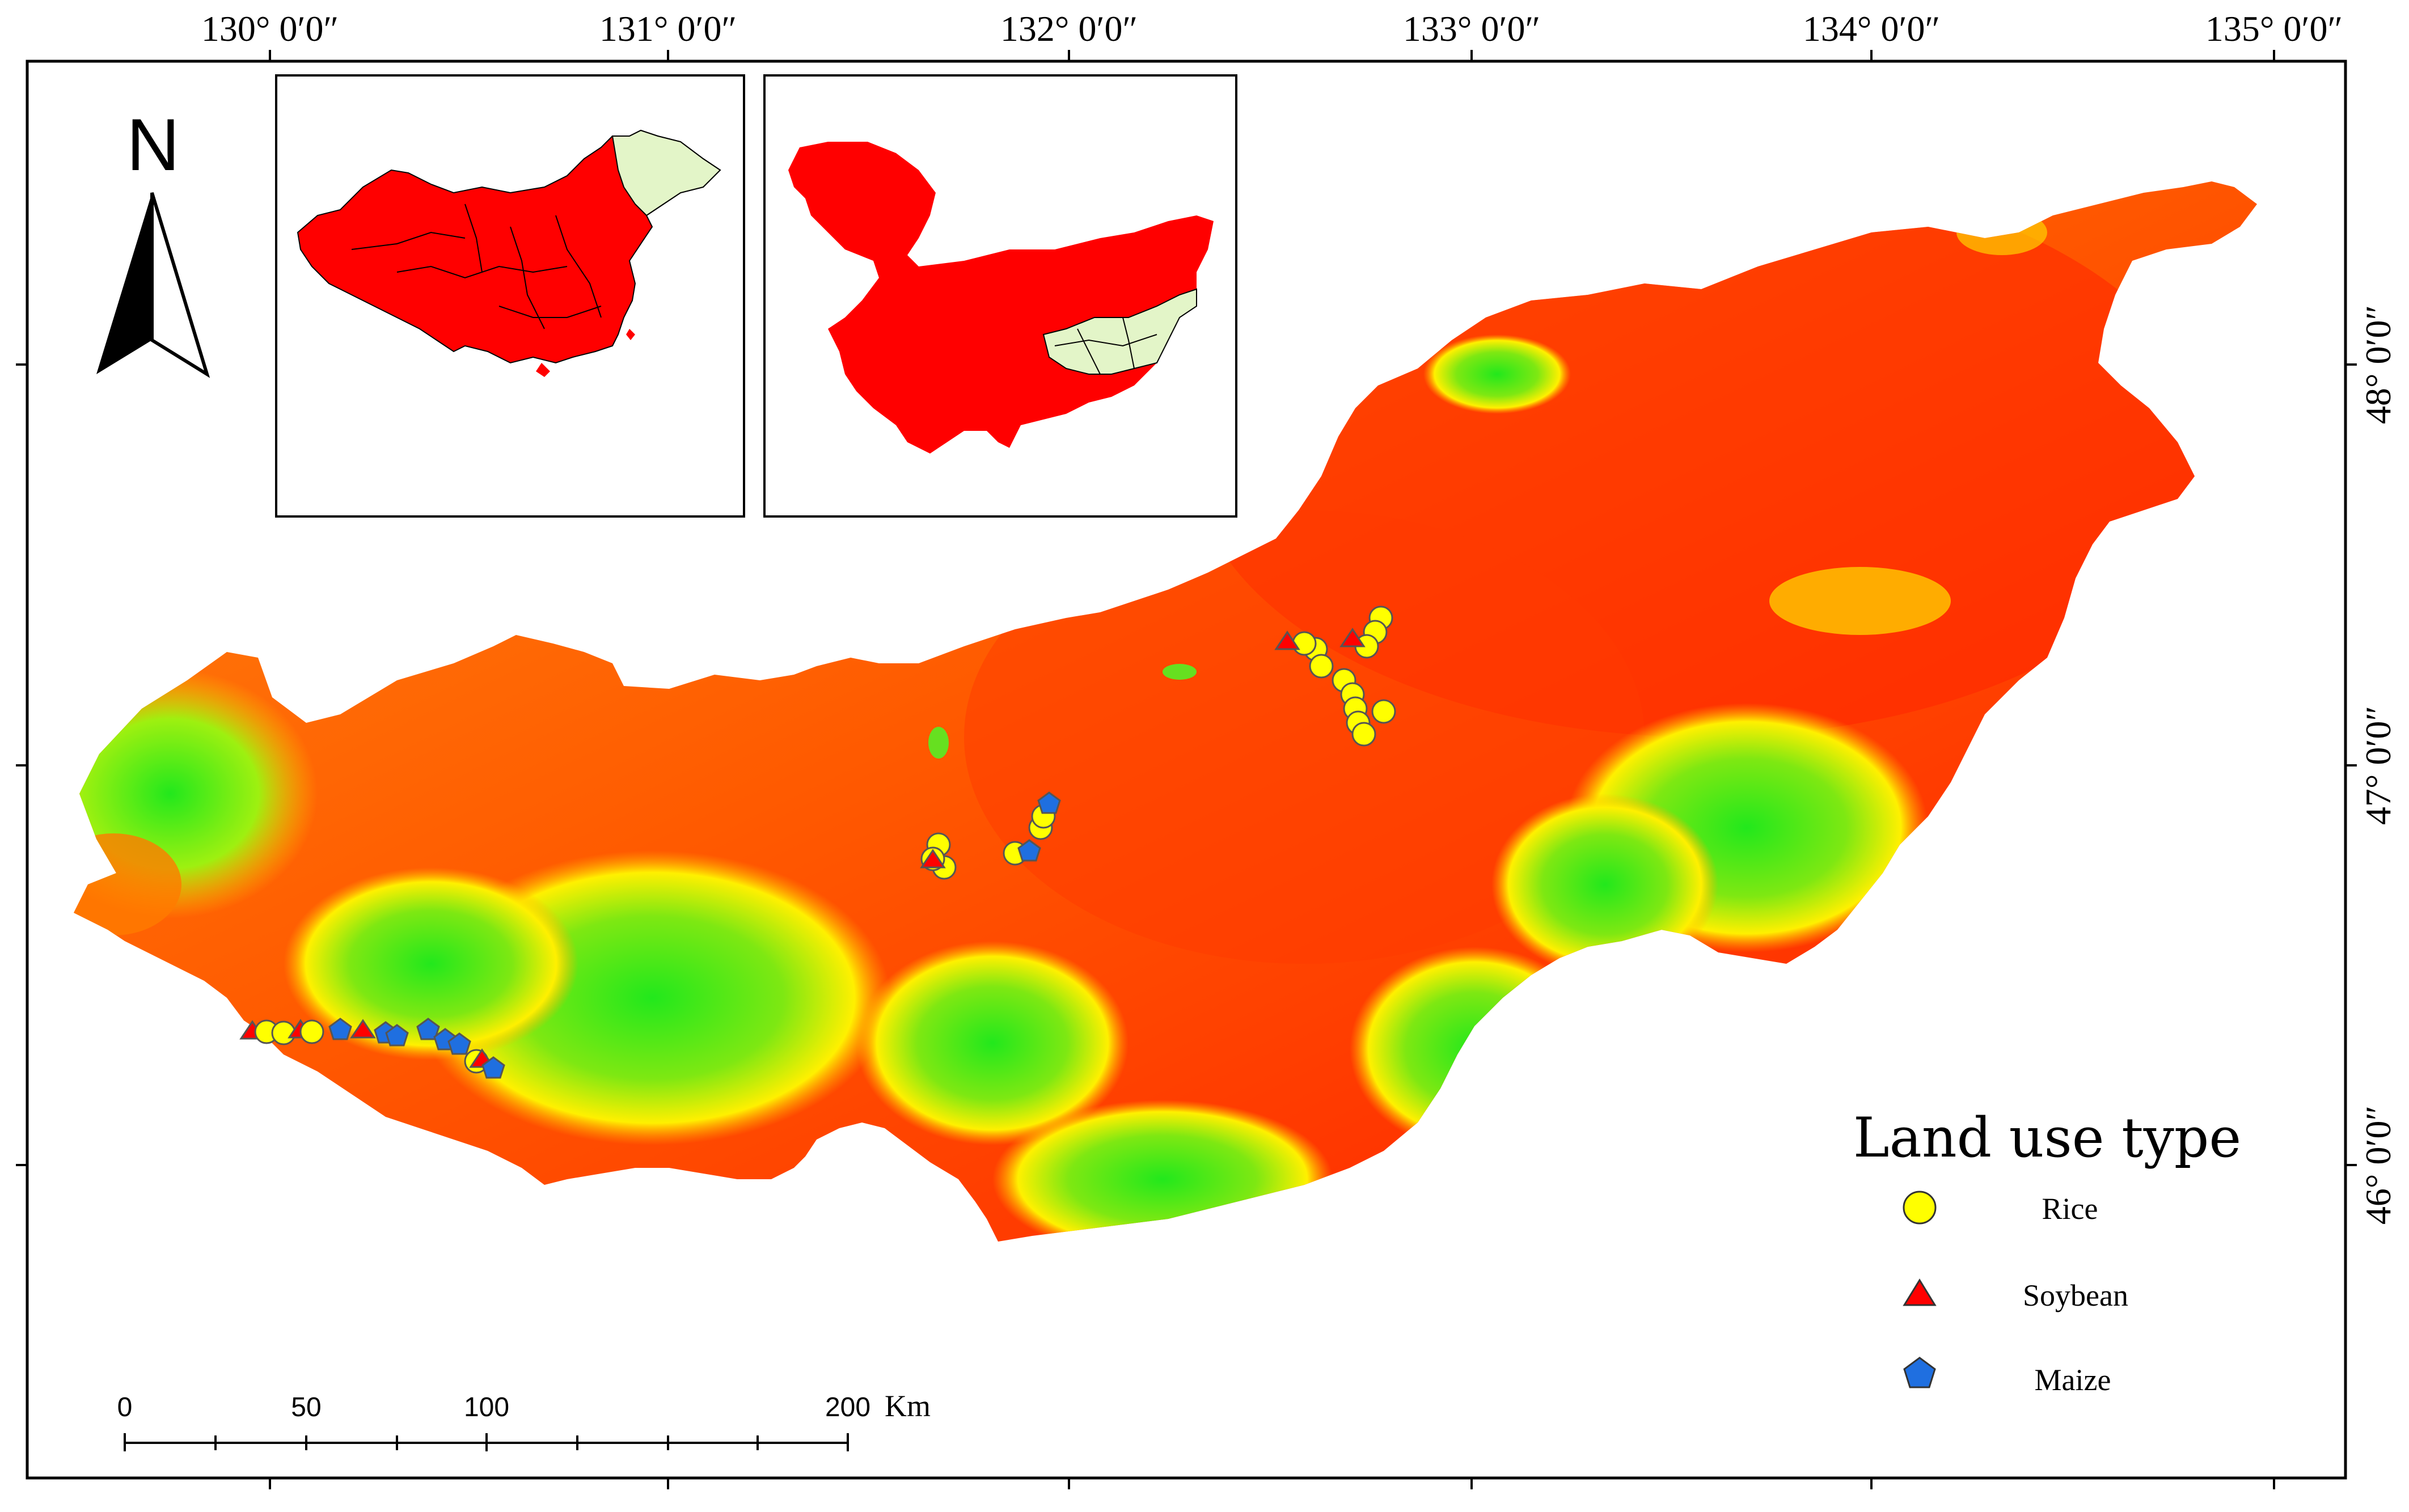 Image resolution: width=2409 pixels, height=1512 pixels. I want to click on longitude-label-133: 133° 0′0″, so click(1471, 29).